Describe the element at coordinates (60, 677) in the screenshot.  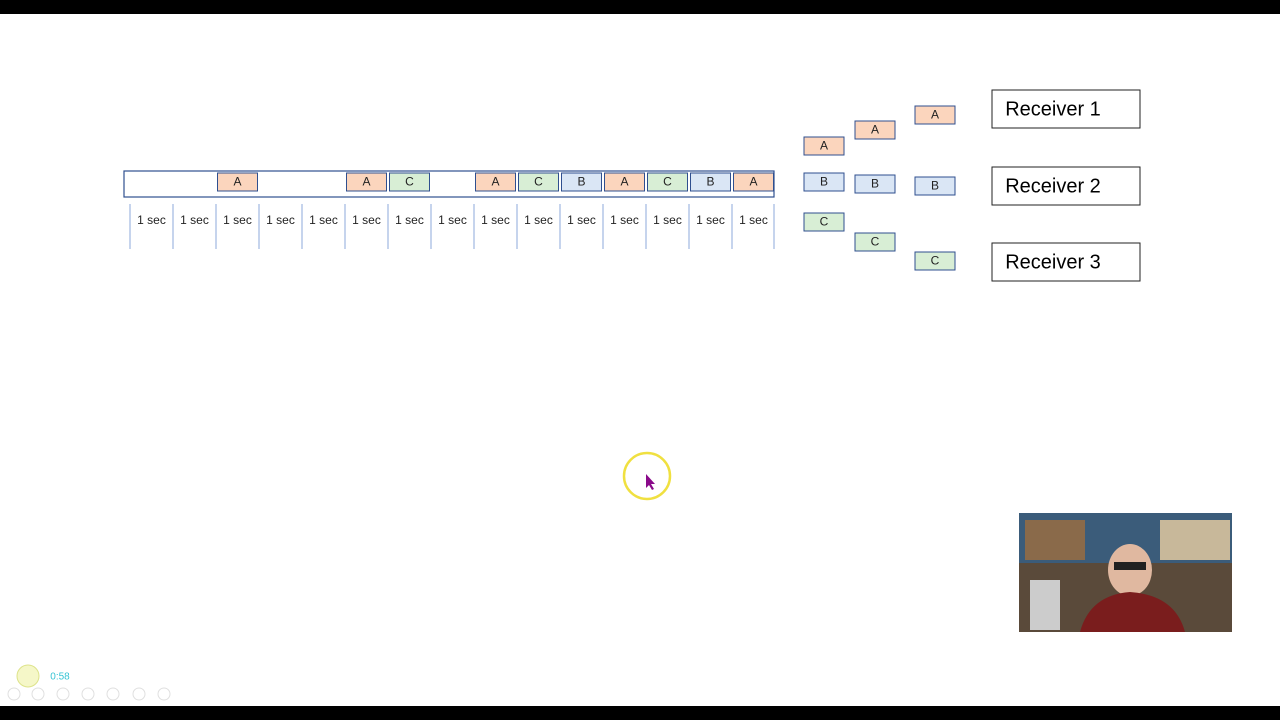
I see `player-time: 0:58` at that location.